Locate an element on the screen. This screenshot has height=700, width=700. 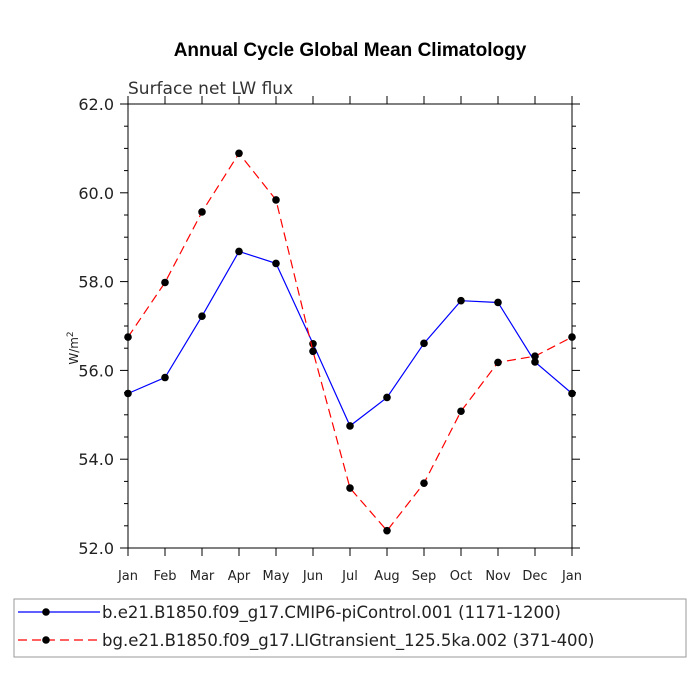
y-tick-label: 52.0 is located at coordinates (96, 548).